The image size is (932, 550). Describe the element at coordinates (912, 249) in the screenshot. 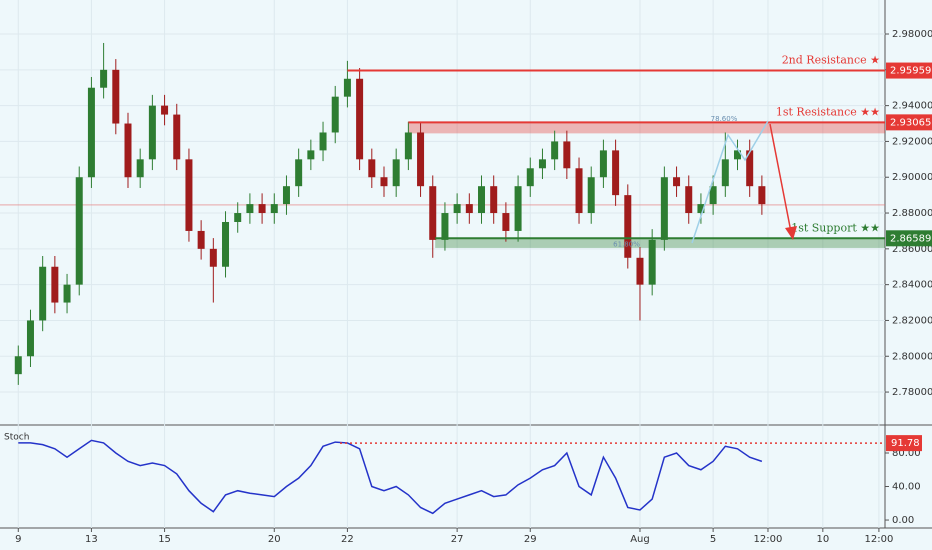

I see `y-tick-label: 2.86000` at that location.